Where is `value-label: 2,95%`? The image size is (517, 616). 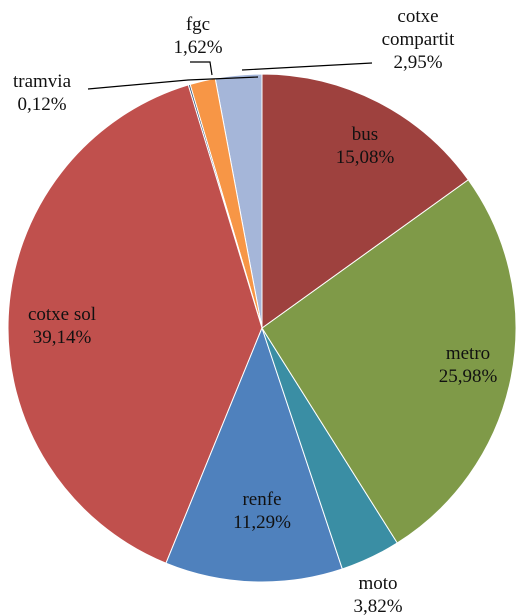
value-label: 2,95% is located at coordinates (418, 62).